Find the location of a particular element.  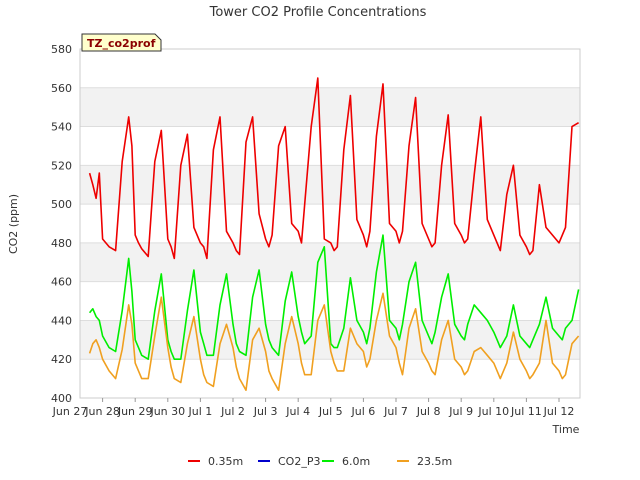

y-tick-label: 580 is located at coordinates (61, 49).